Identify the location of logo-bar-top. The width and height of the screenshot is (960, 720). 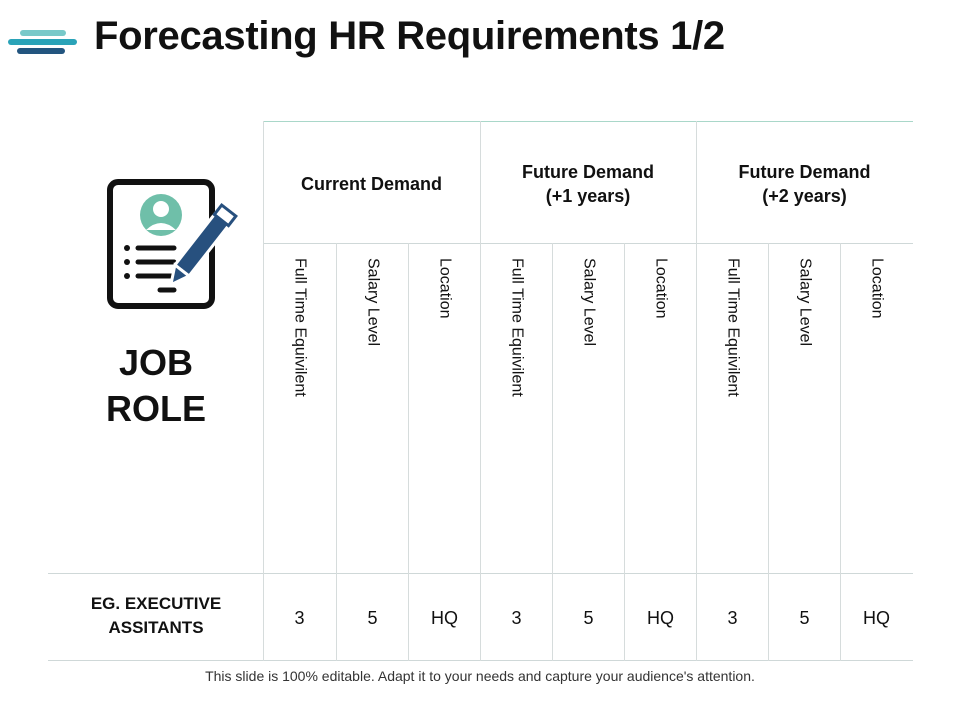
(43, 33).